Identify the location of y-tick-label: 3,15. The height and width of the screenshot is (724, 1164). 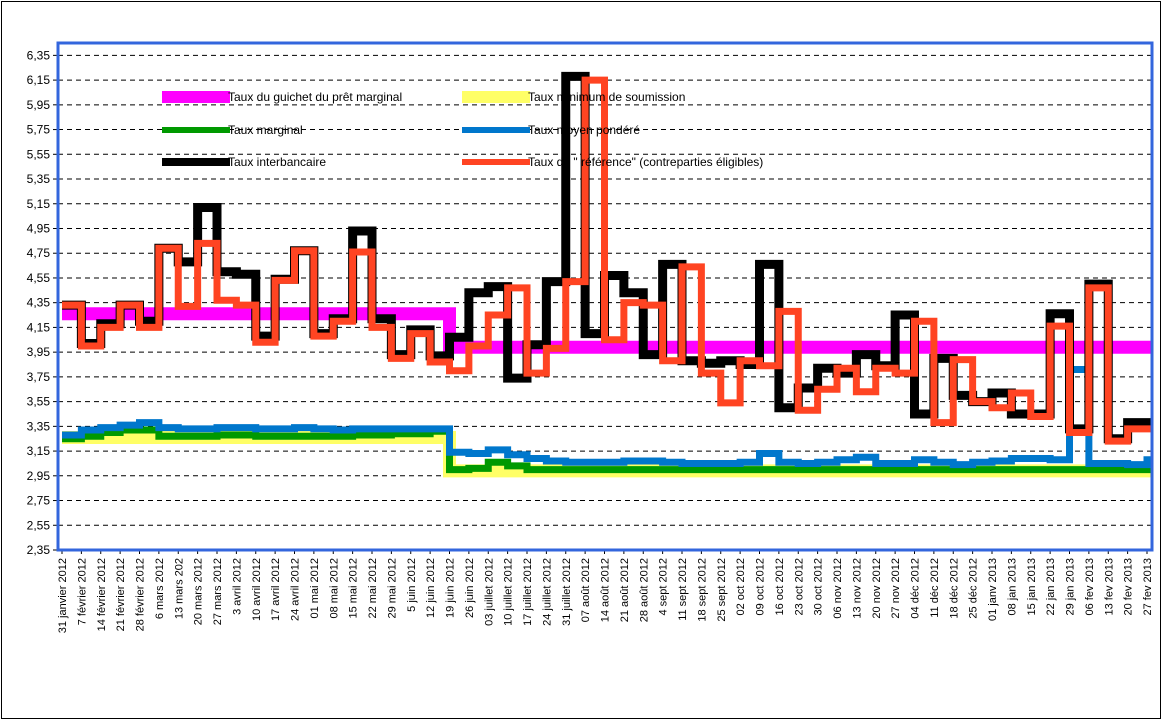
(39, 451).